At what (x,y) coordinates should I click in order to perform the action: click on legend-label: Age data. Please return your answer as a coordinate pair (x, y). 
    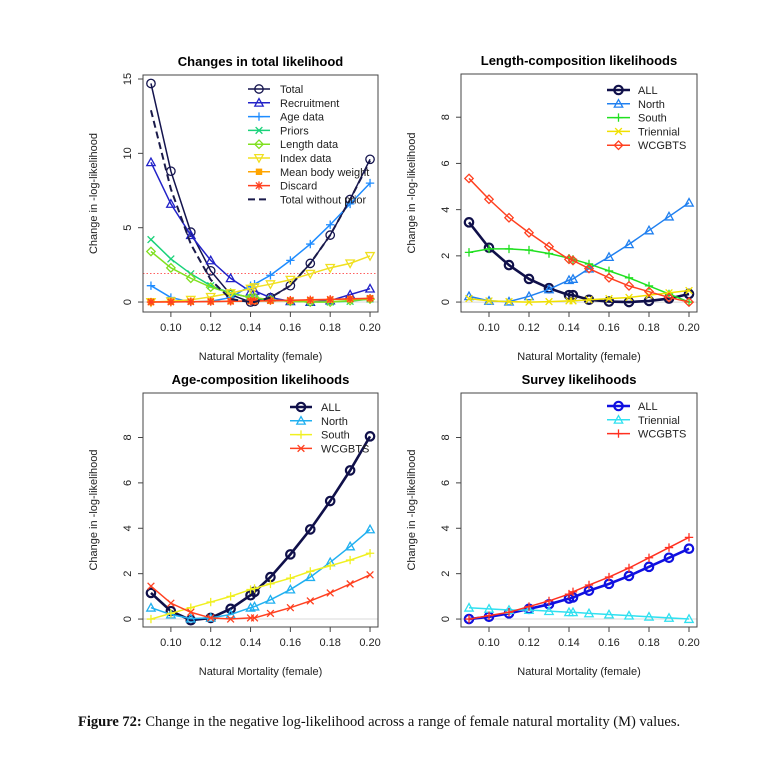
    Looking at the image, I should click on (302, 118).